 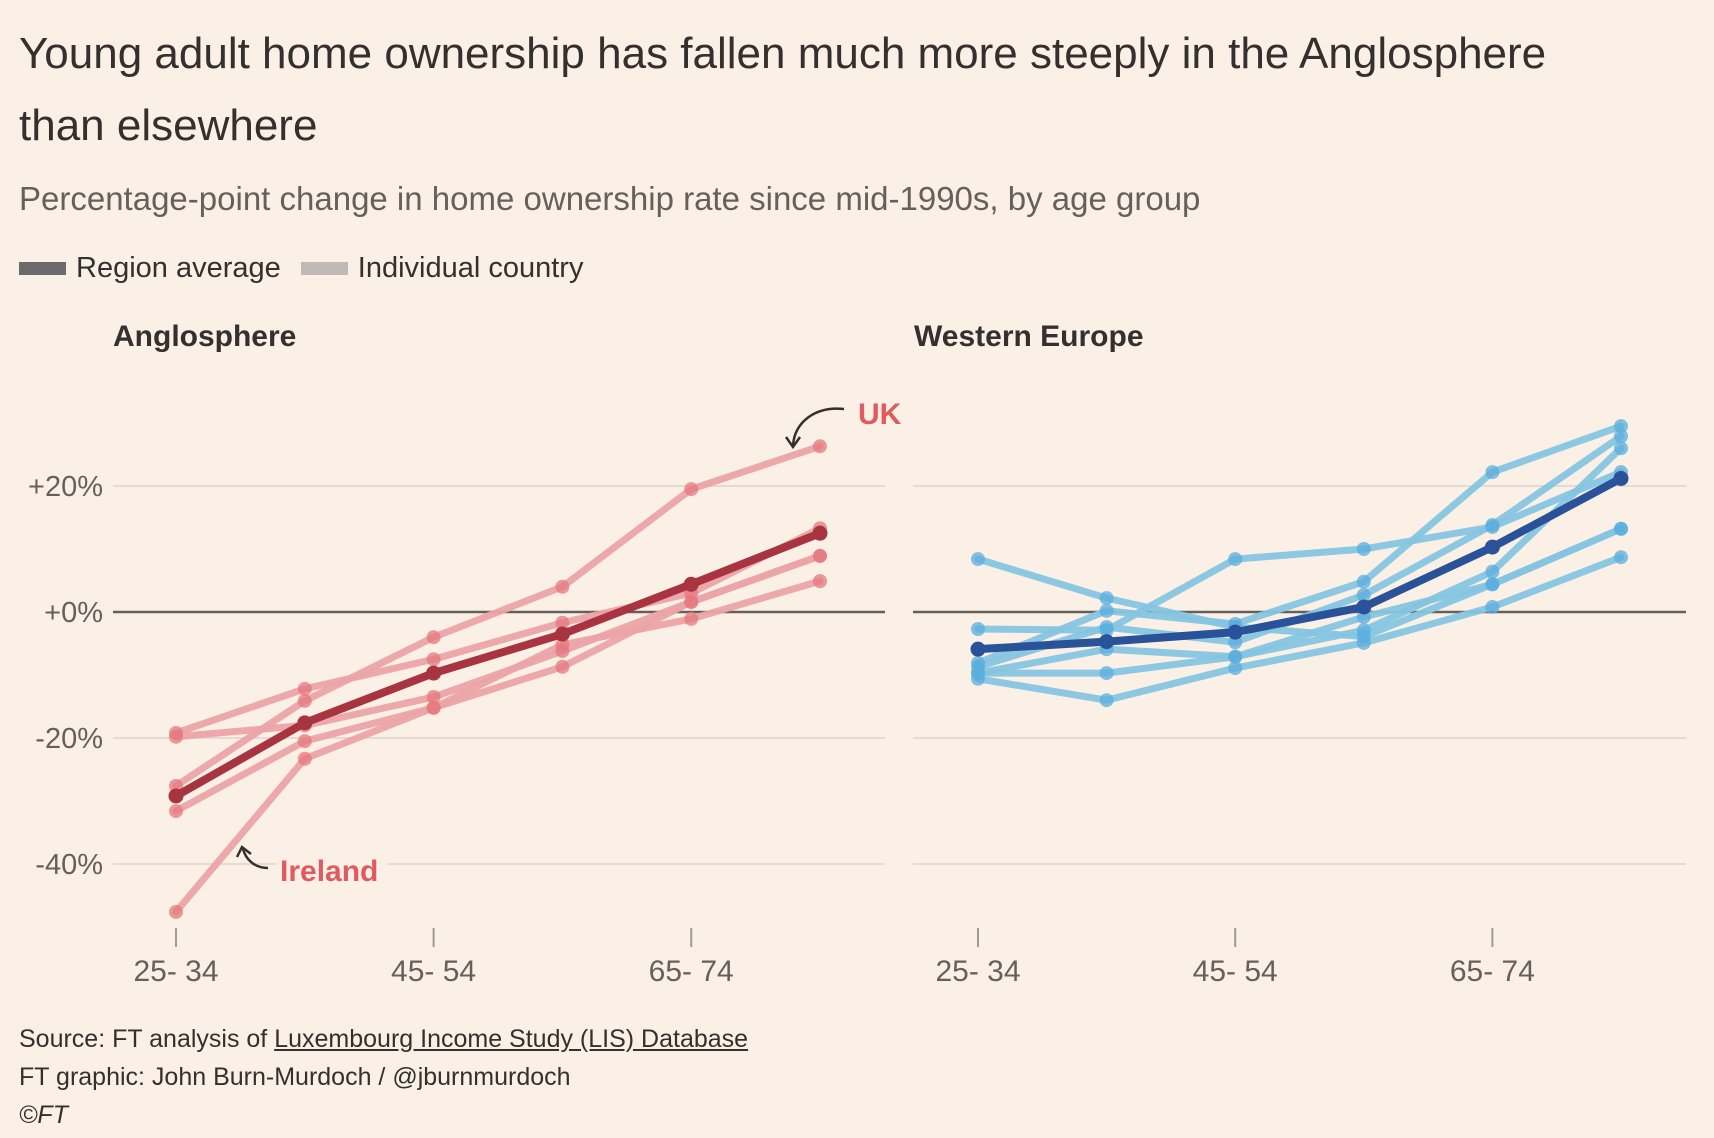 What do you see at coordinates (42, 268) in the screenshot?
I see `legend-swatch-region-average` at bounding box center [42, 268].